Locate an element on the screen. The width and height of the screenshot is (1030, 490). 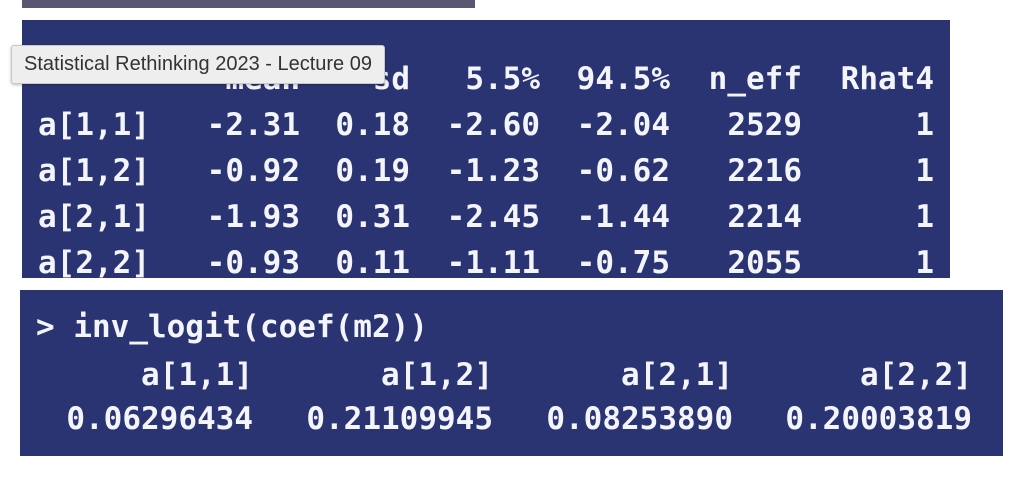
header-lower: 5.5% is located at coordinates (502, 79).